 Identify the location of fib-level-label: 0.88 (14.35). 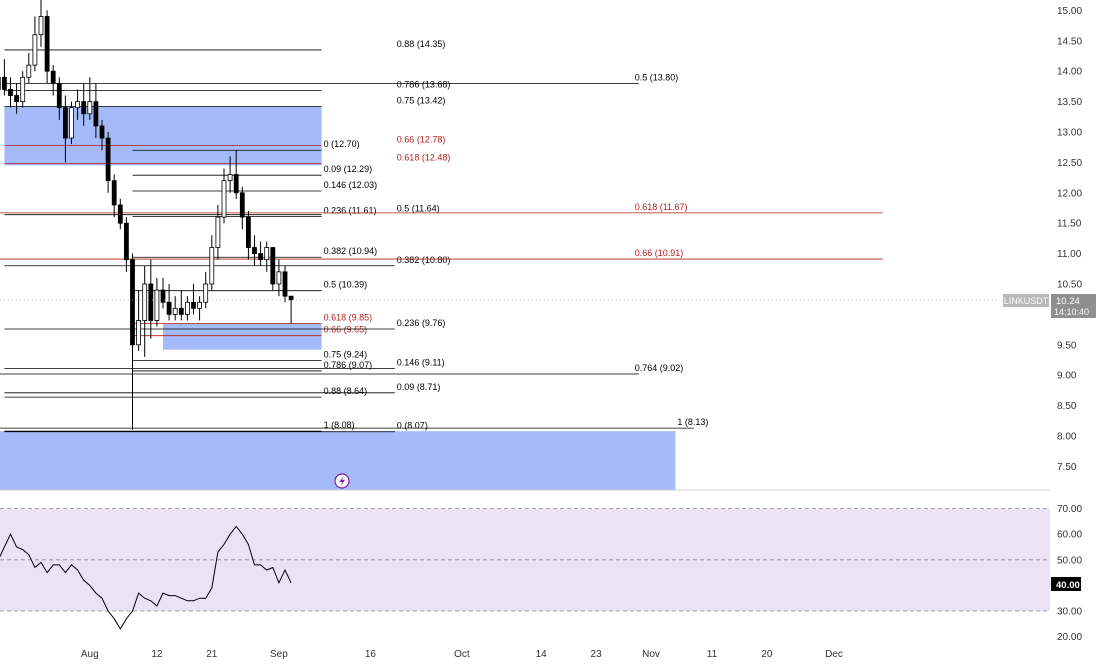
(421, 44).